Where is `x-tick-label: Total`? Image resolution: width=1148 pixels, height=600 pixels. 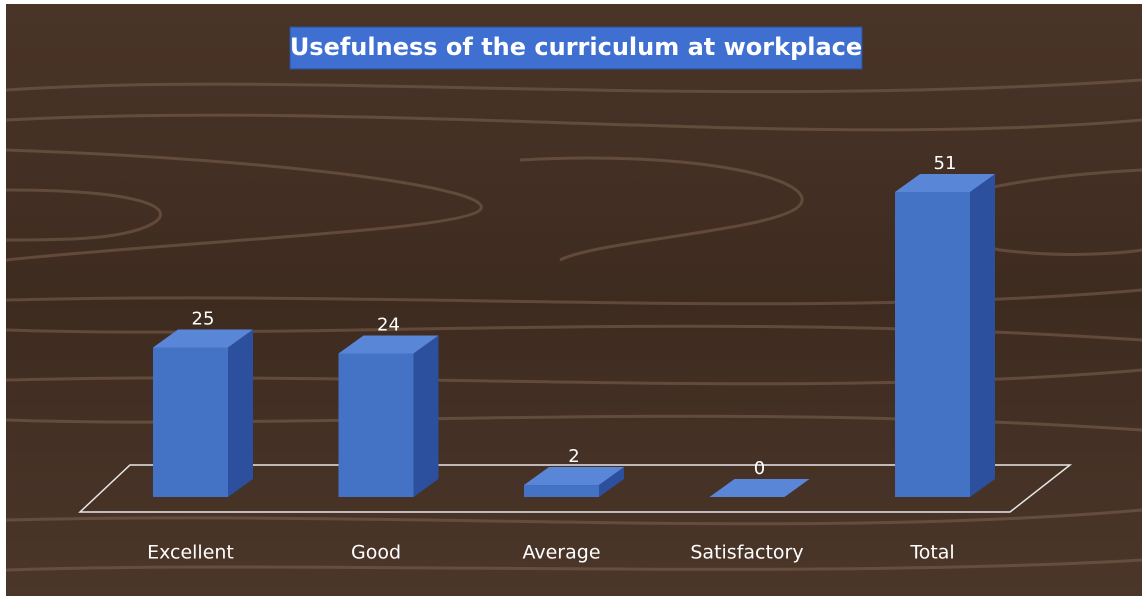
x-tick-label: Total is located at coordinates (931, 553).